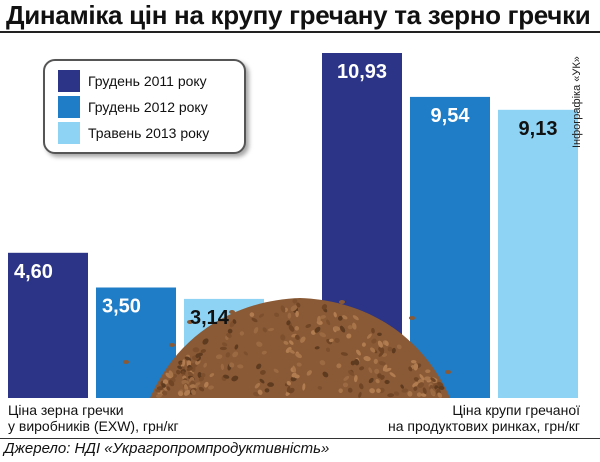 The image size is (600, 462). What do you see at coordinates (121, 307) in the screenshot?
I see `value-label-grain-dec-2012: 3,50` at bounding box center [121, 307].